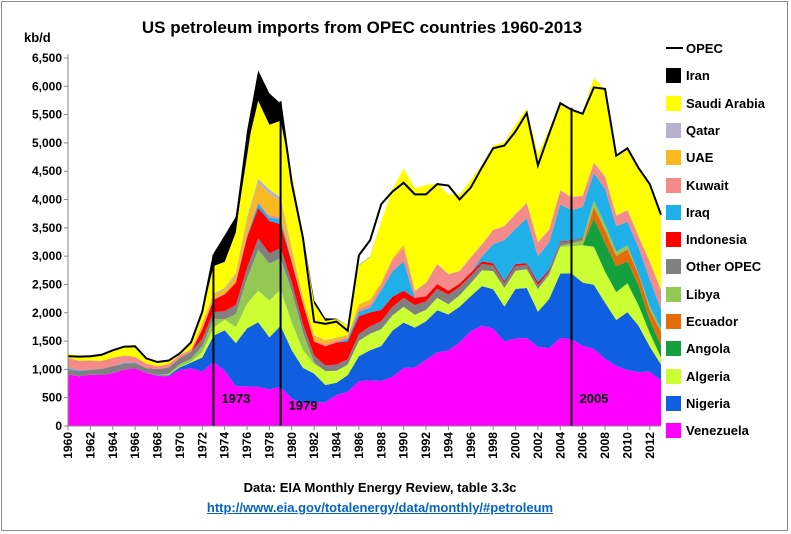  I want to click on legend-item-algeria: Algeria, so click(726, 377).